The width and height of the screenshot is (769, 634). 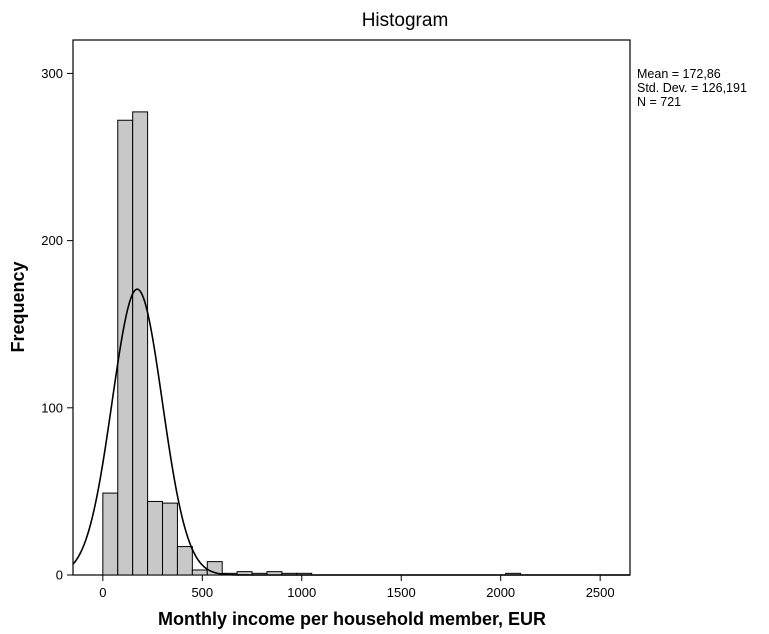 What do you see at coordinates (600, 592) in the screenshot?
I see `x-tick-label: 2500` at bounding box center [600, 592].